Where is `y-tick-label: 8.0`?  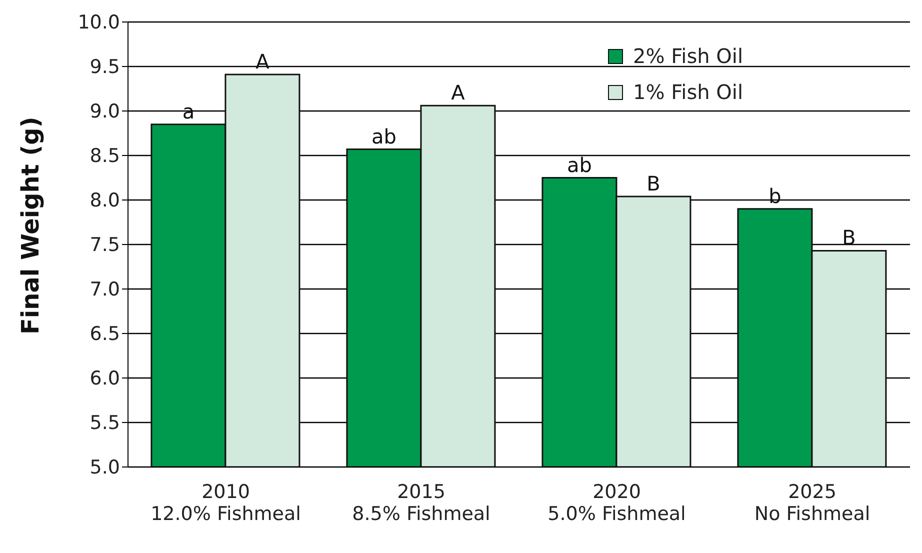
y-tick-label: 8.0 is located at coordinates (105, 201).